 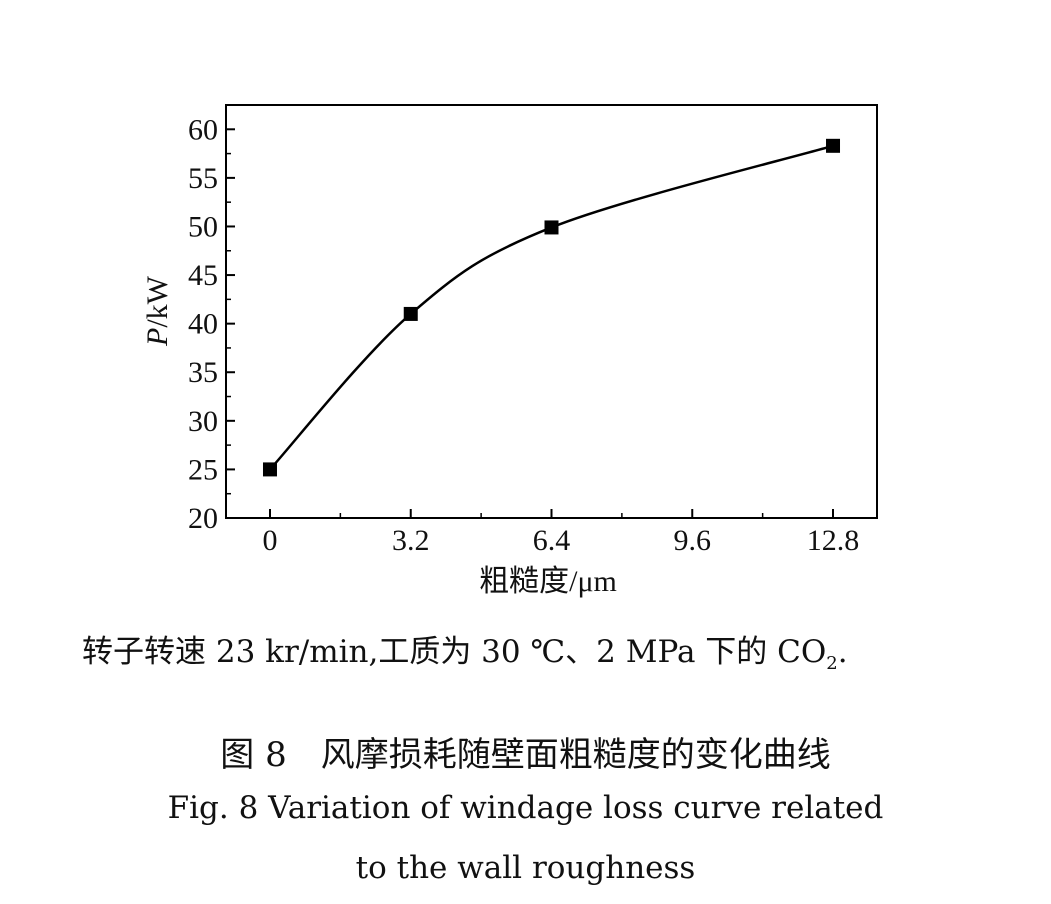 I want to click on x-tick-label: 3.2, so click(x=411, y=540).